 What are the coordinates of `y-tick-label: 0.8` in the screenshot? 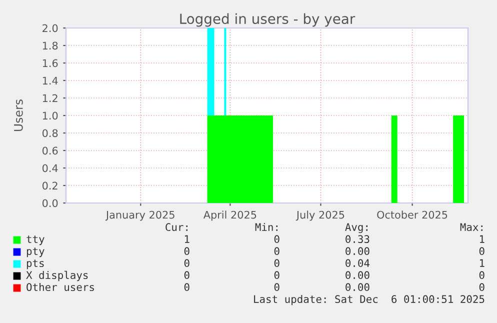 It's located at (50, 133).